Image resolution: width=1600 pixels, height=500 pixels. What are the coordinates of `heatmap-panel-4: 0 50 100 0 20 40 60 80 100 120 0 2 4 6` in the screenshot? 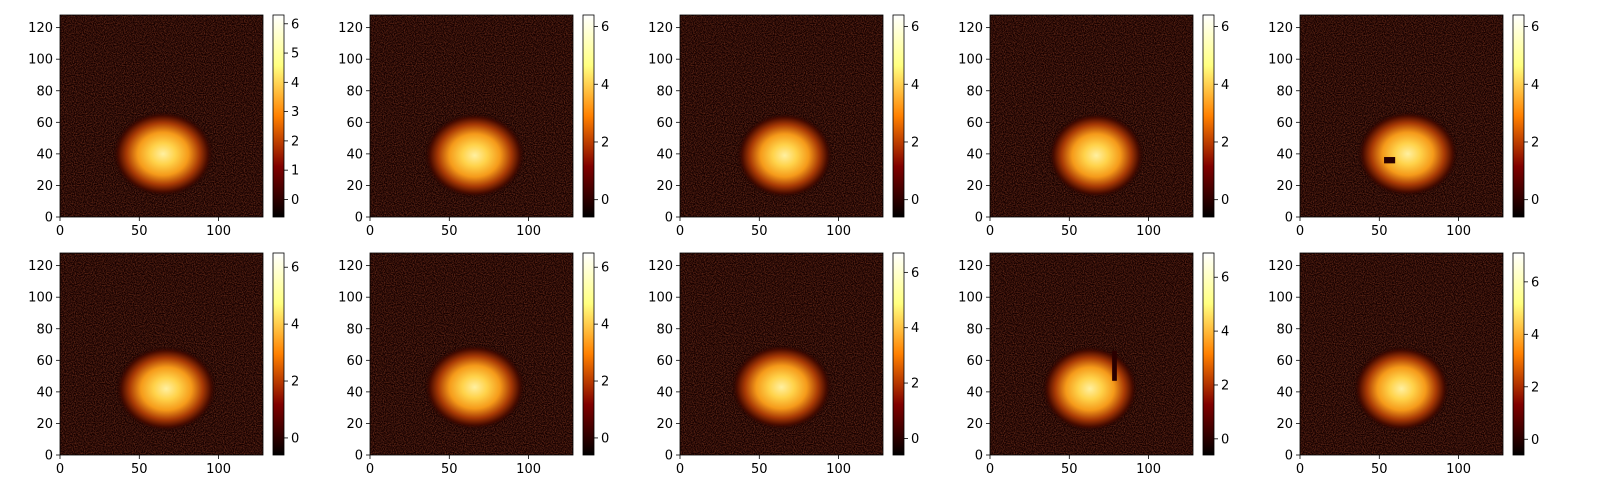 It's located at (1093, 126).